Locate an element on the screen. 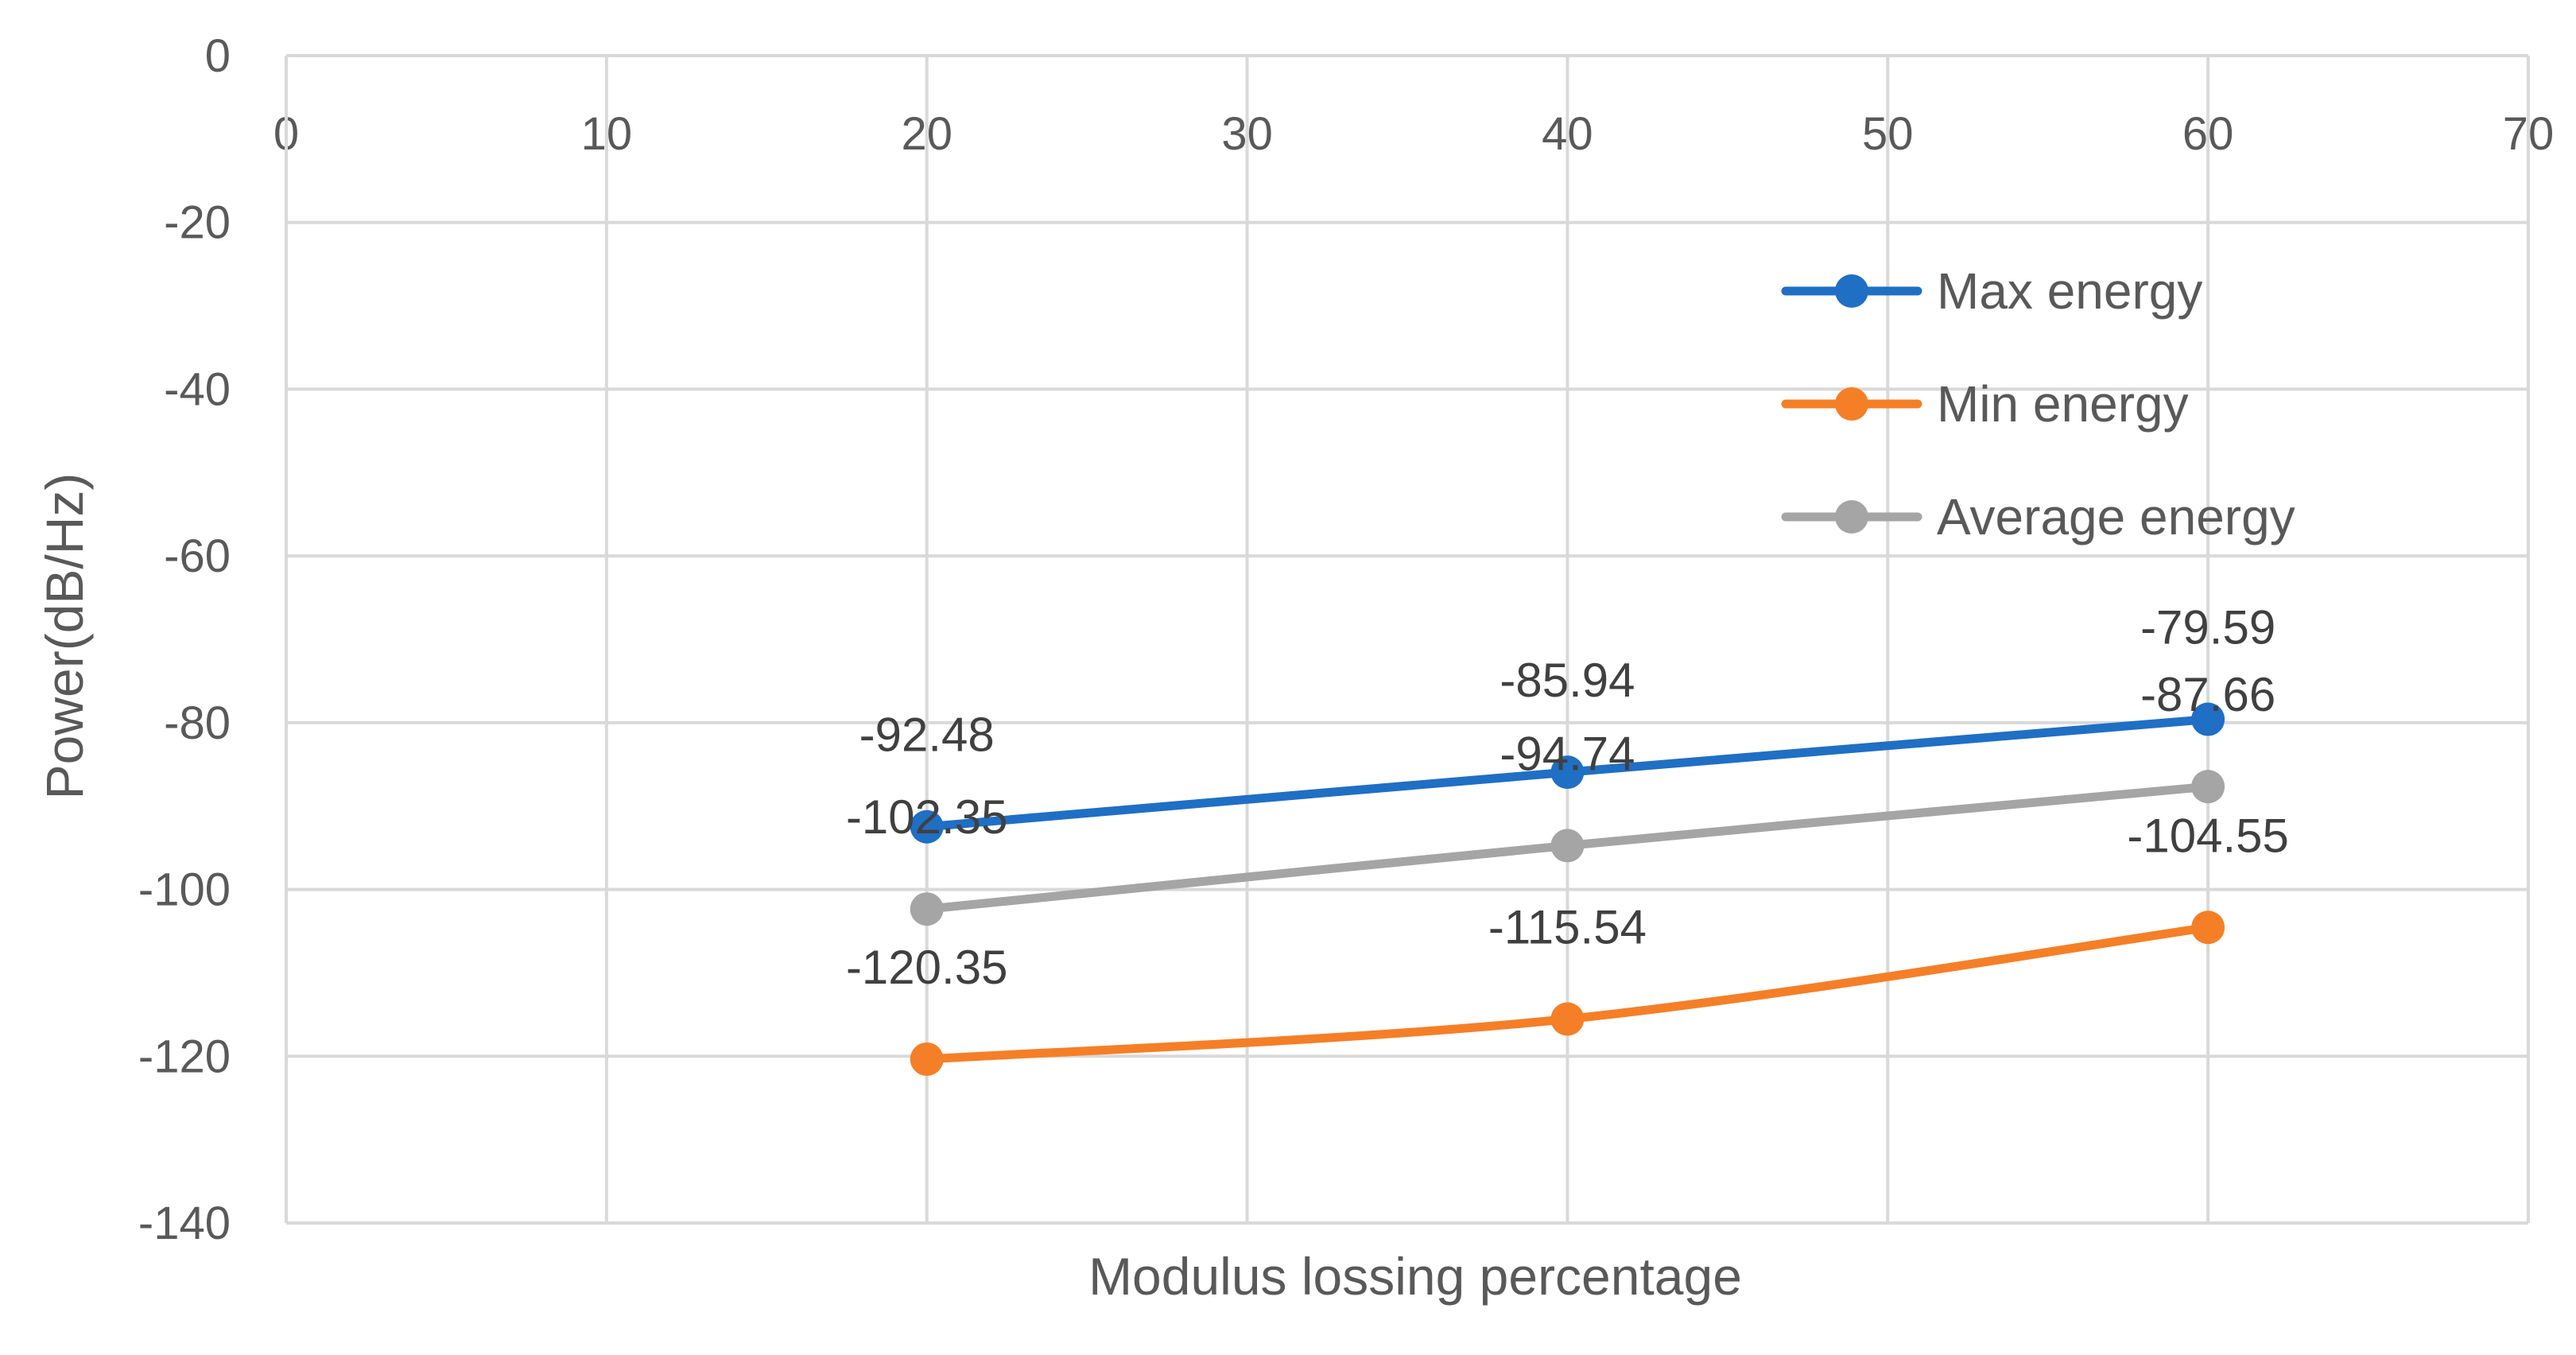  x-tick-label: 10 is located at coordinates (607, 134).